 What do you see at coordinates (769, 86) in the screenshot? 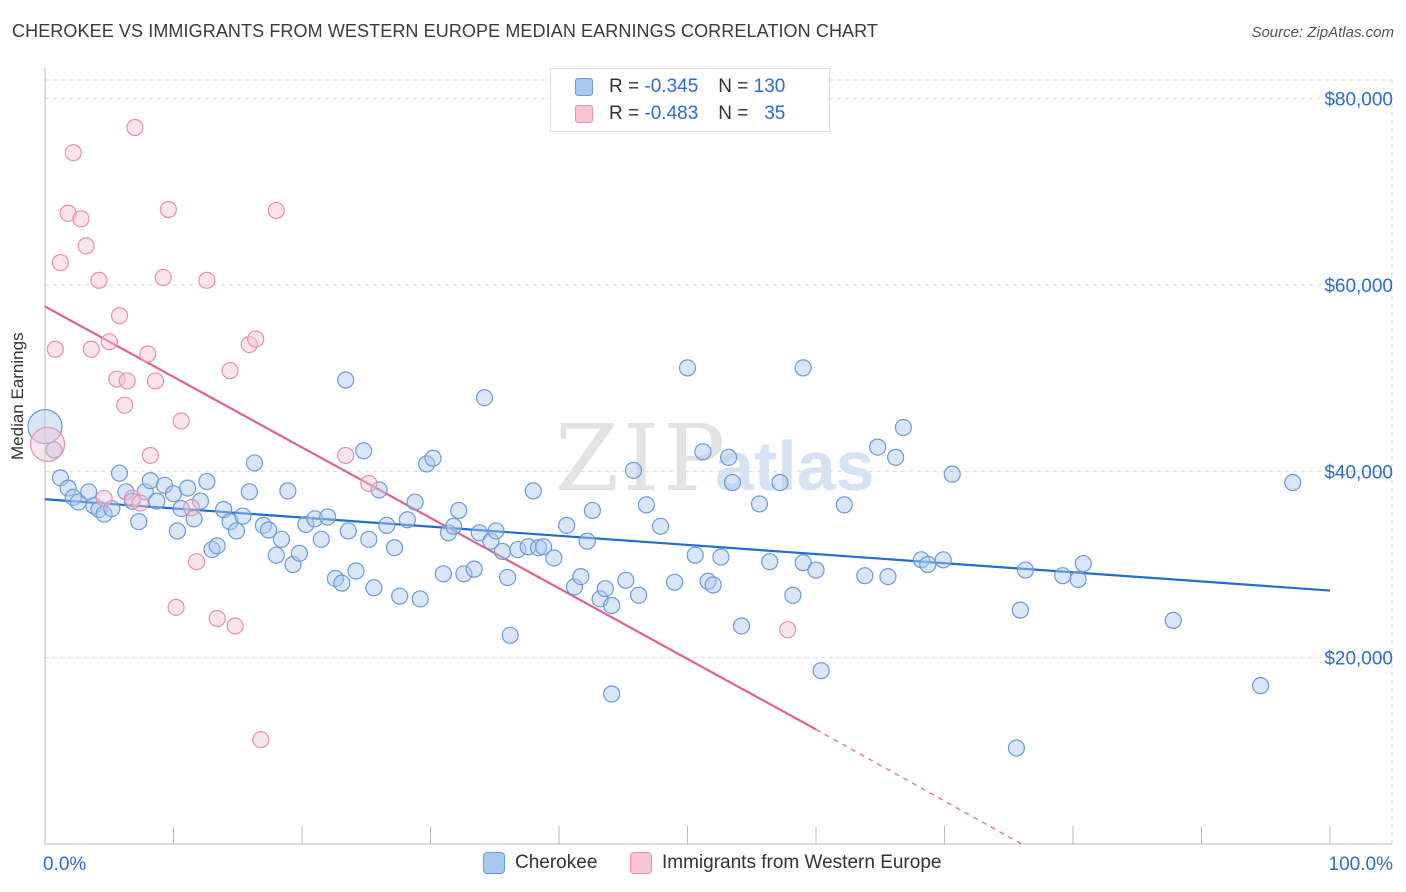
I see `legend-n-value: 130` at bounding box center [769, 86].